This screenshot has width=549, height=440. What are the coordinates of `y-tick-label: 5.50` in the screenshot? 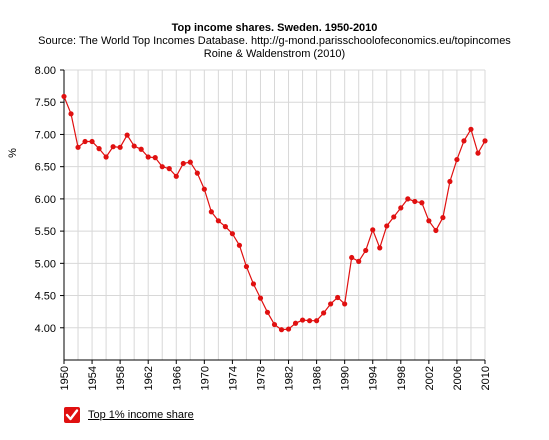 It's located at (45, 232).